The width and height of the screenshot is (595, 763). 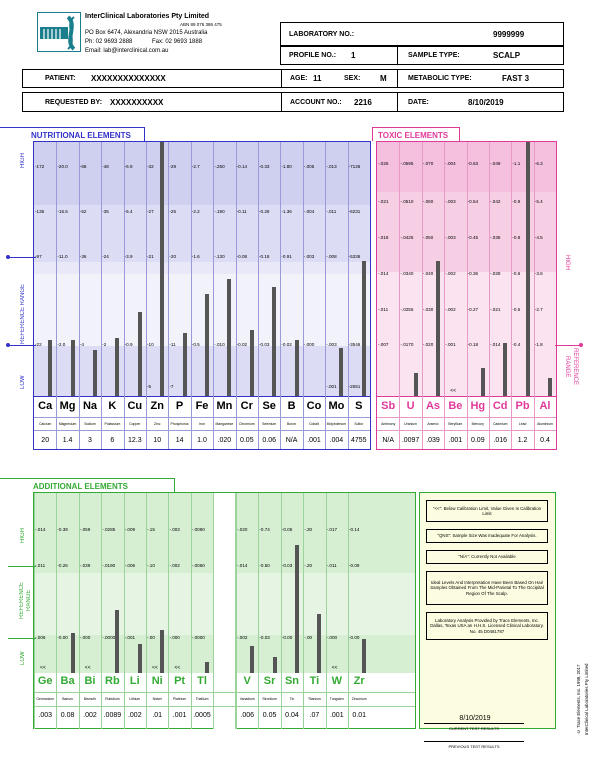 What do you see at coordinates (219, 256) in the screenshot?
I see `nutritional-tick-label: -.130` at bounding box center [219, 256].